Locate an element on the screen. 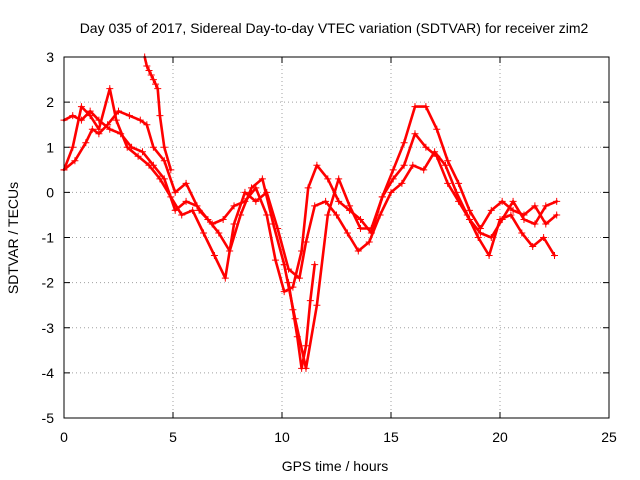  x-tick-label: 20 is located at coordinates (500, 437).